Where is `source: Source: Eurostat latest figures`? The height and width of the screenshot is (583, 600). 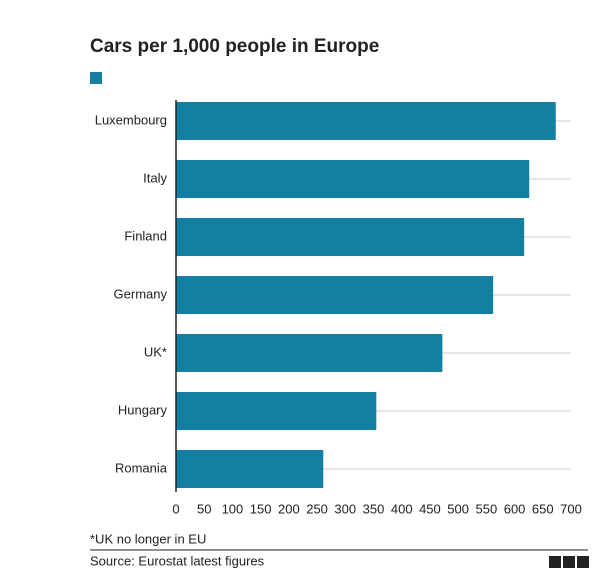
source: Source: Eurostat latest figures is located at coordinates (177, 560).